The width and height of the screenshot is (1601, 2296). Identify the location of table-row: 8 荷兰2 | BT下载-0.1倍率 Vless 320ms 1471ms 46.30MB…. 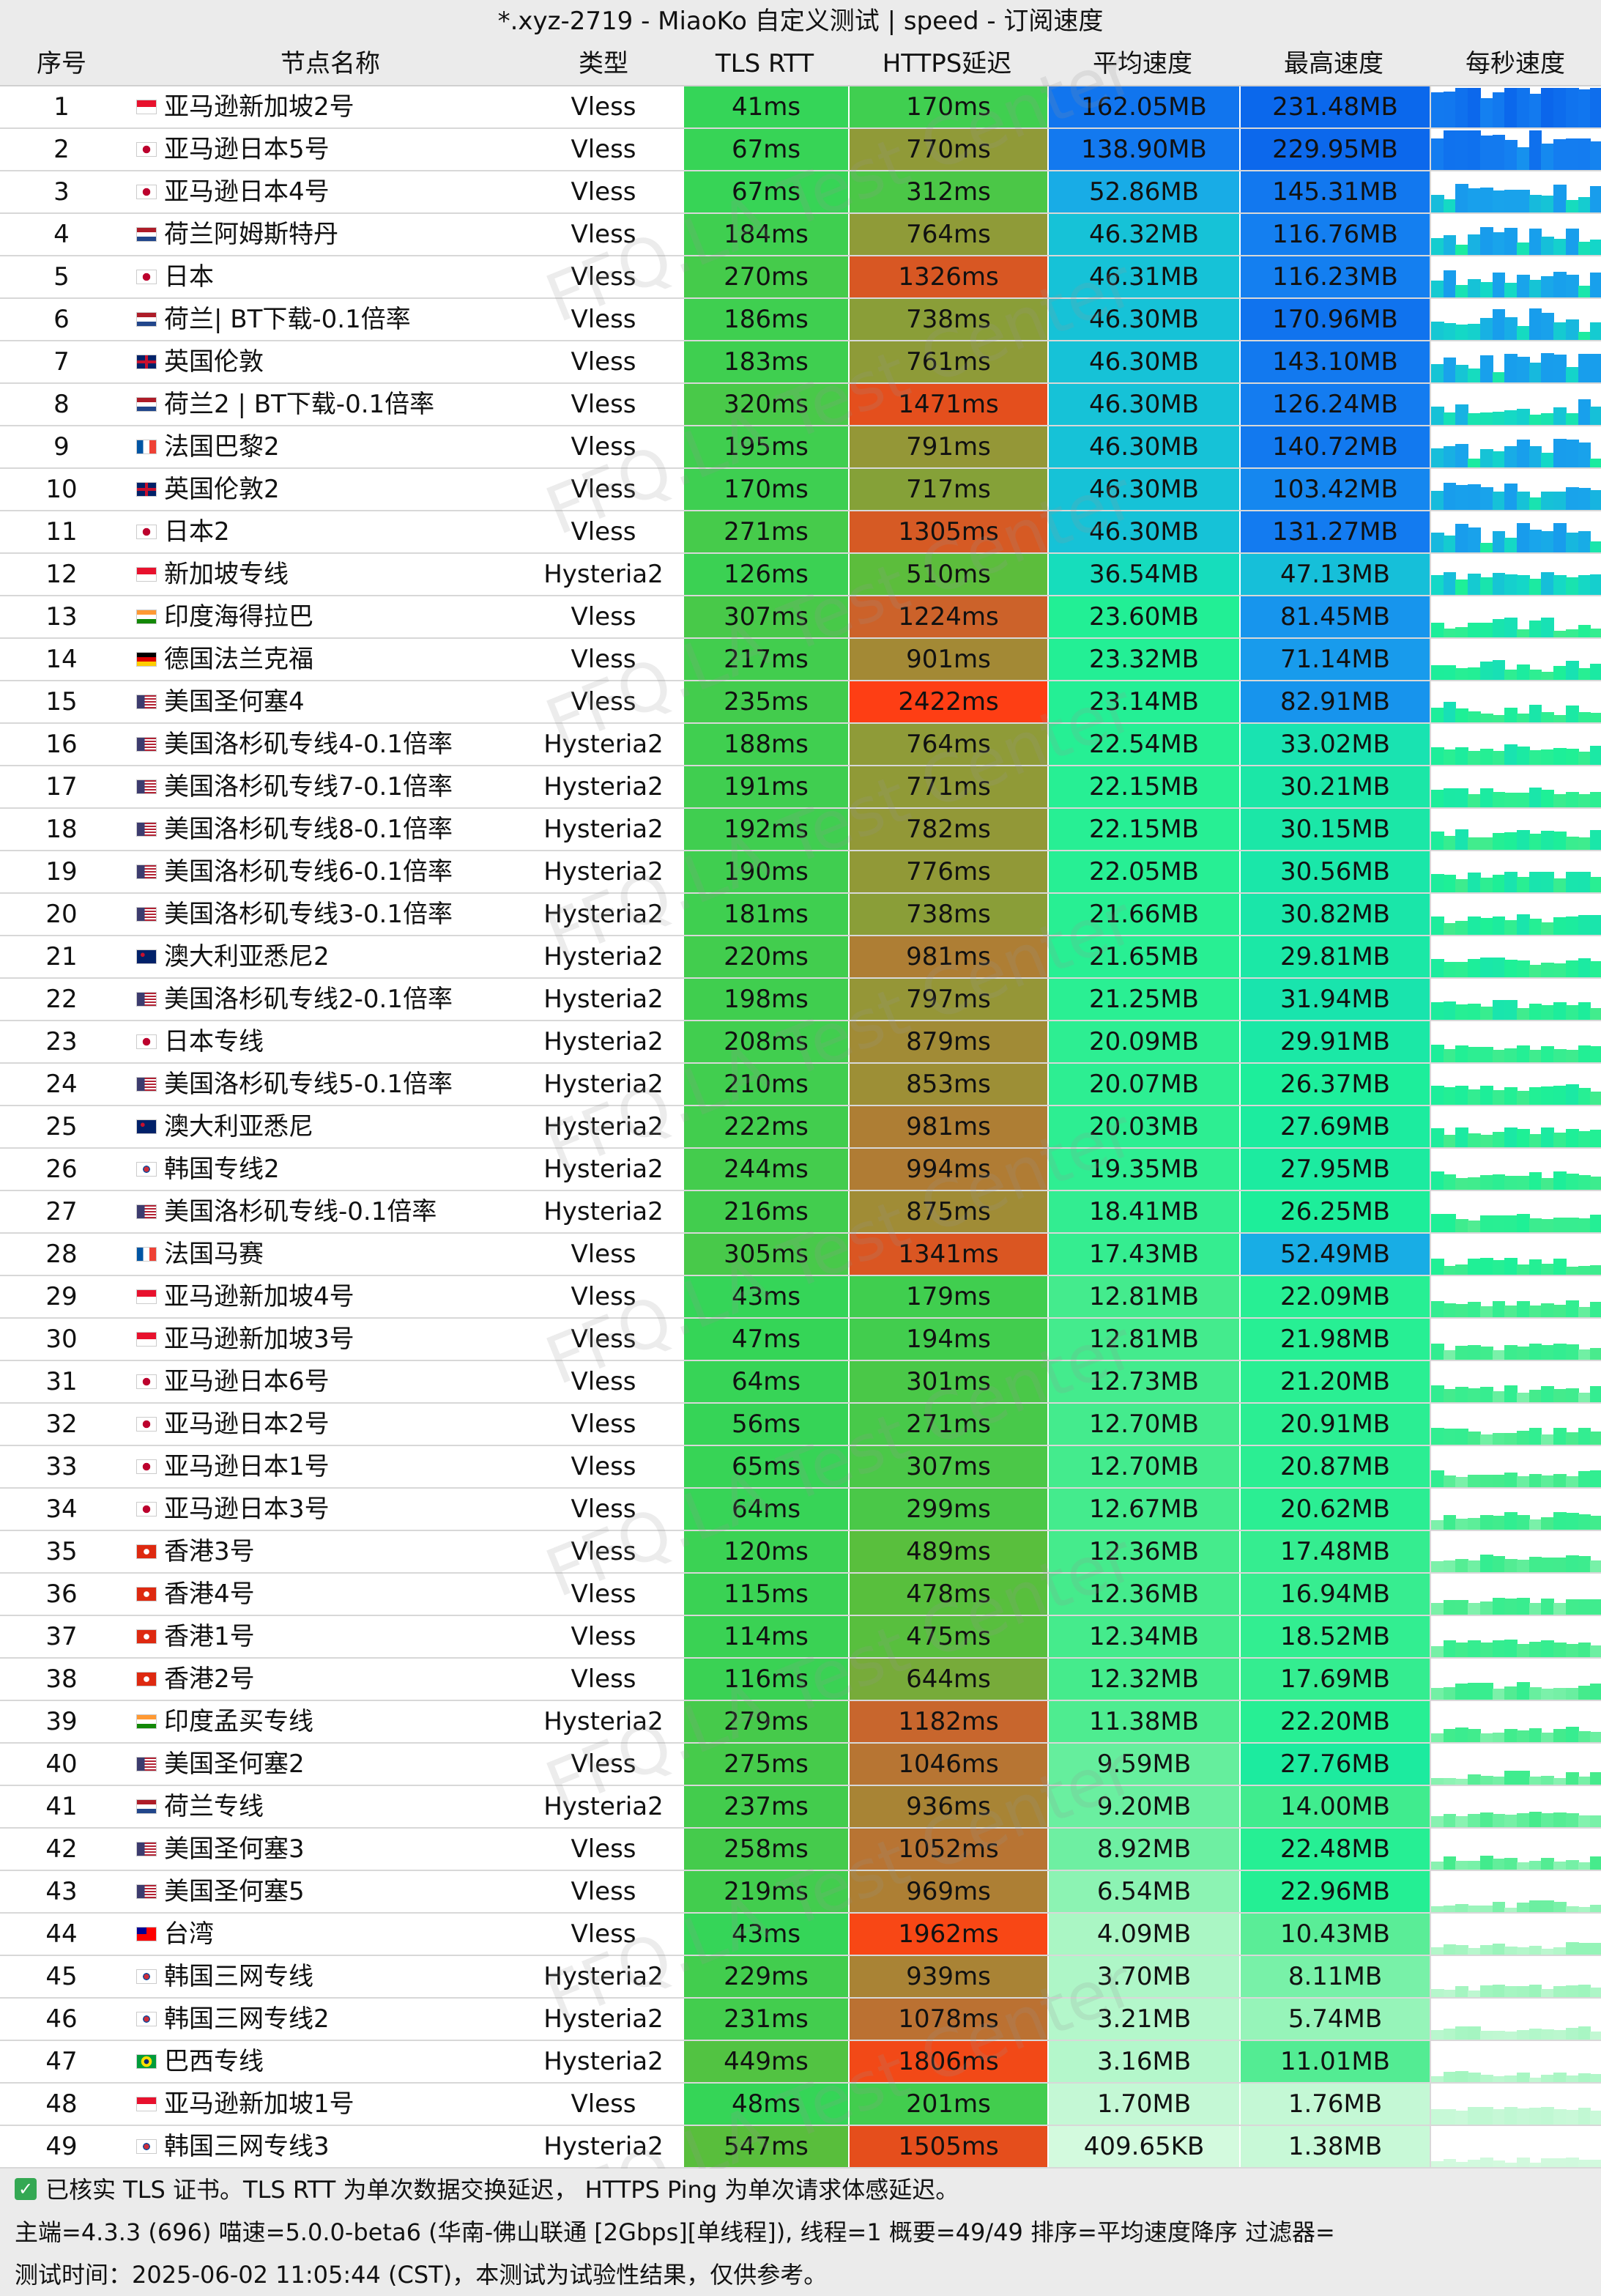
(800, 405).